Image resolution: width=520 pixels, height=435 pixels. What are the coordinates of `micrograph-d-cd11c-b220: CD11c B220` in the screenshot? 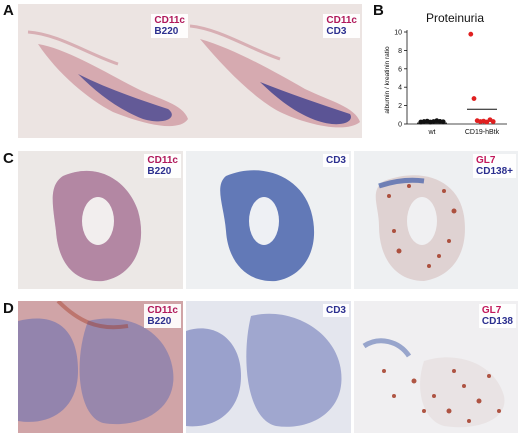 It's located at (100, 367).